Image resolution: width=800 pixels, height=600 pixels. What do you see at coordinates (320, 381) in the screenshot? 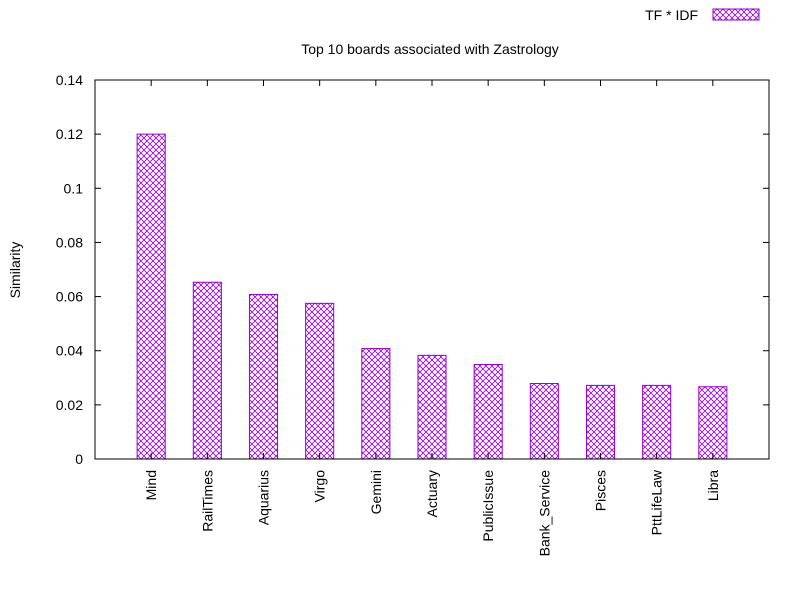
I see `bar-virgo` at bounding box center [320, 381].